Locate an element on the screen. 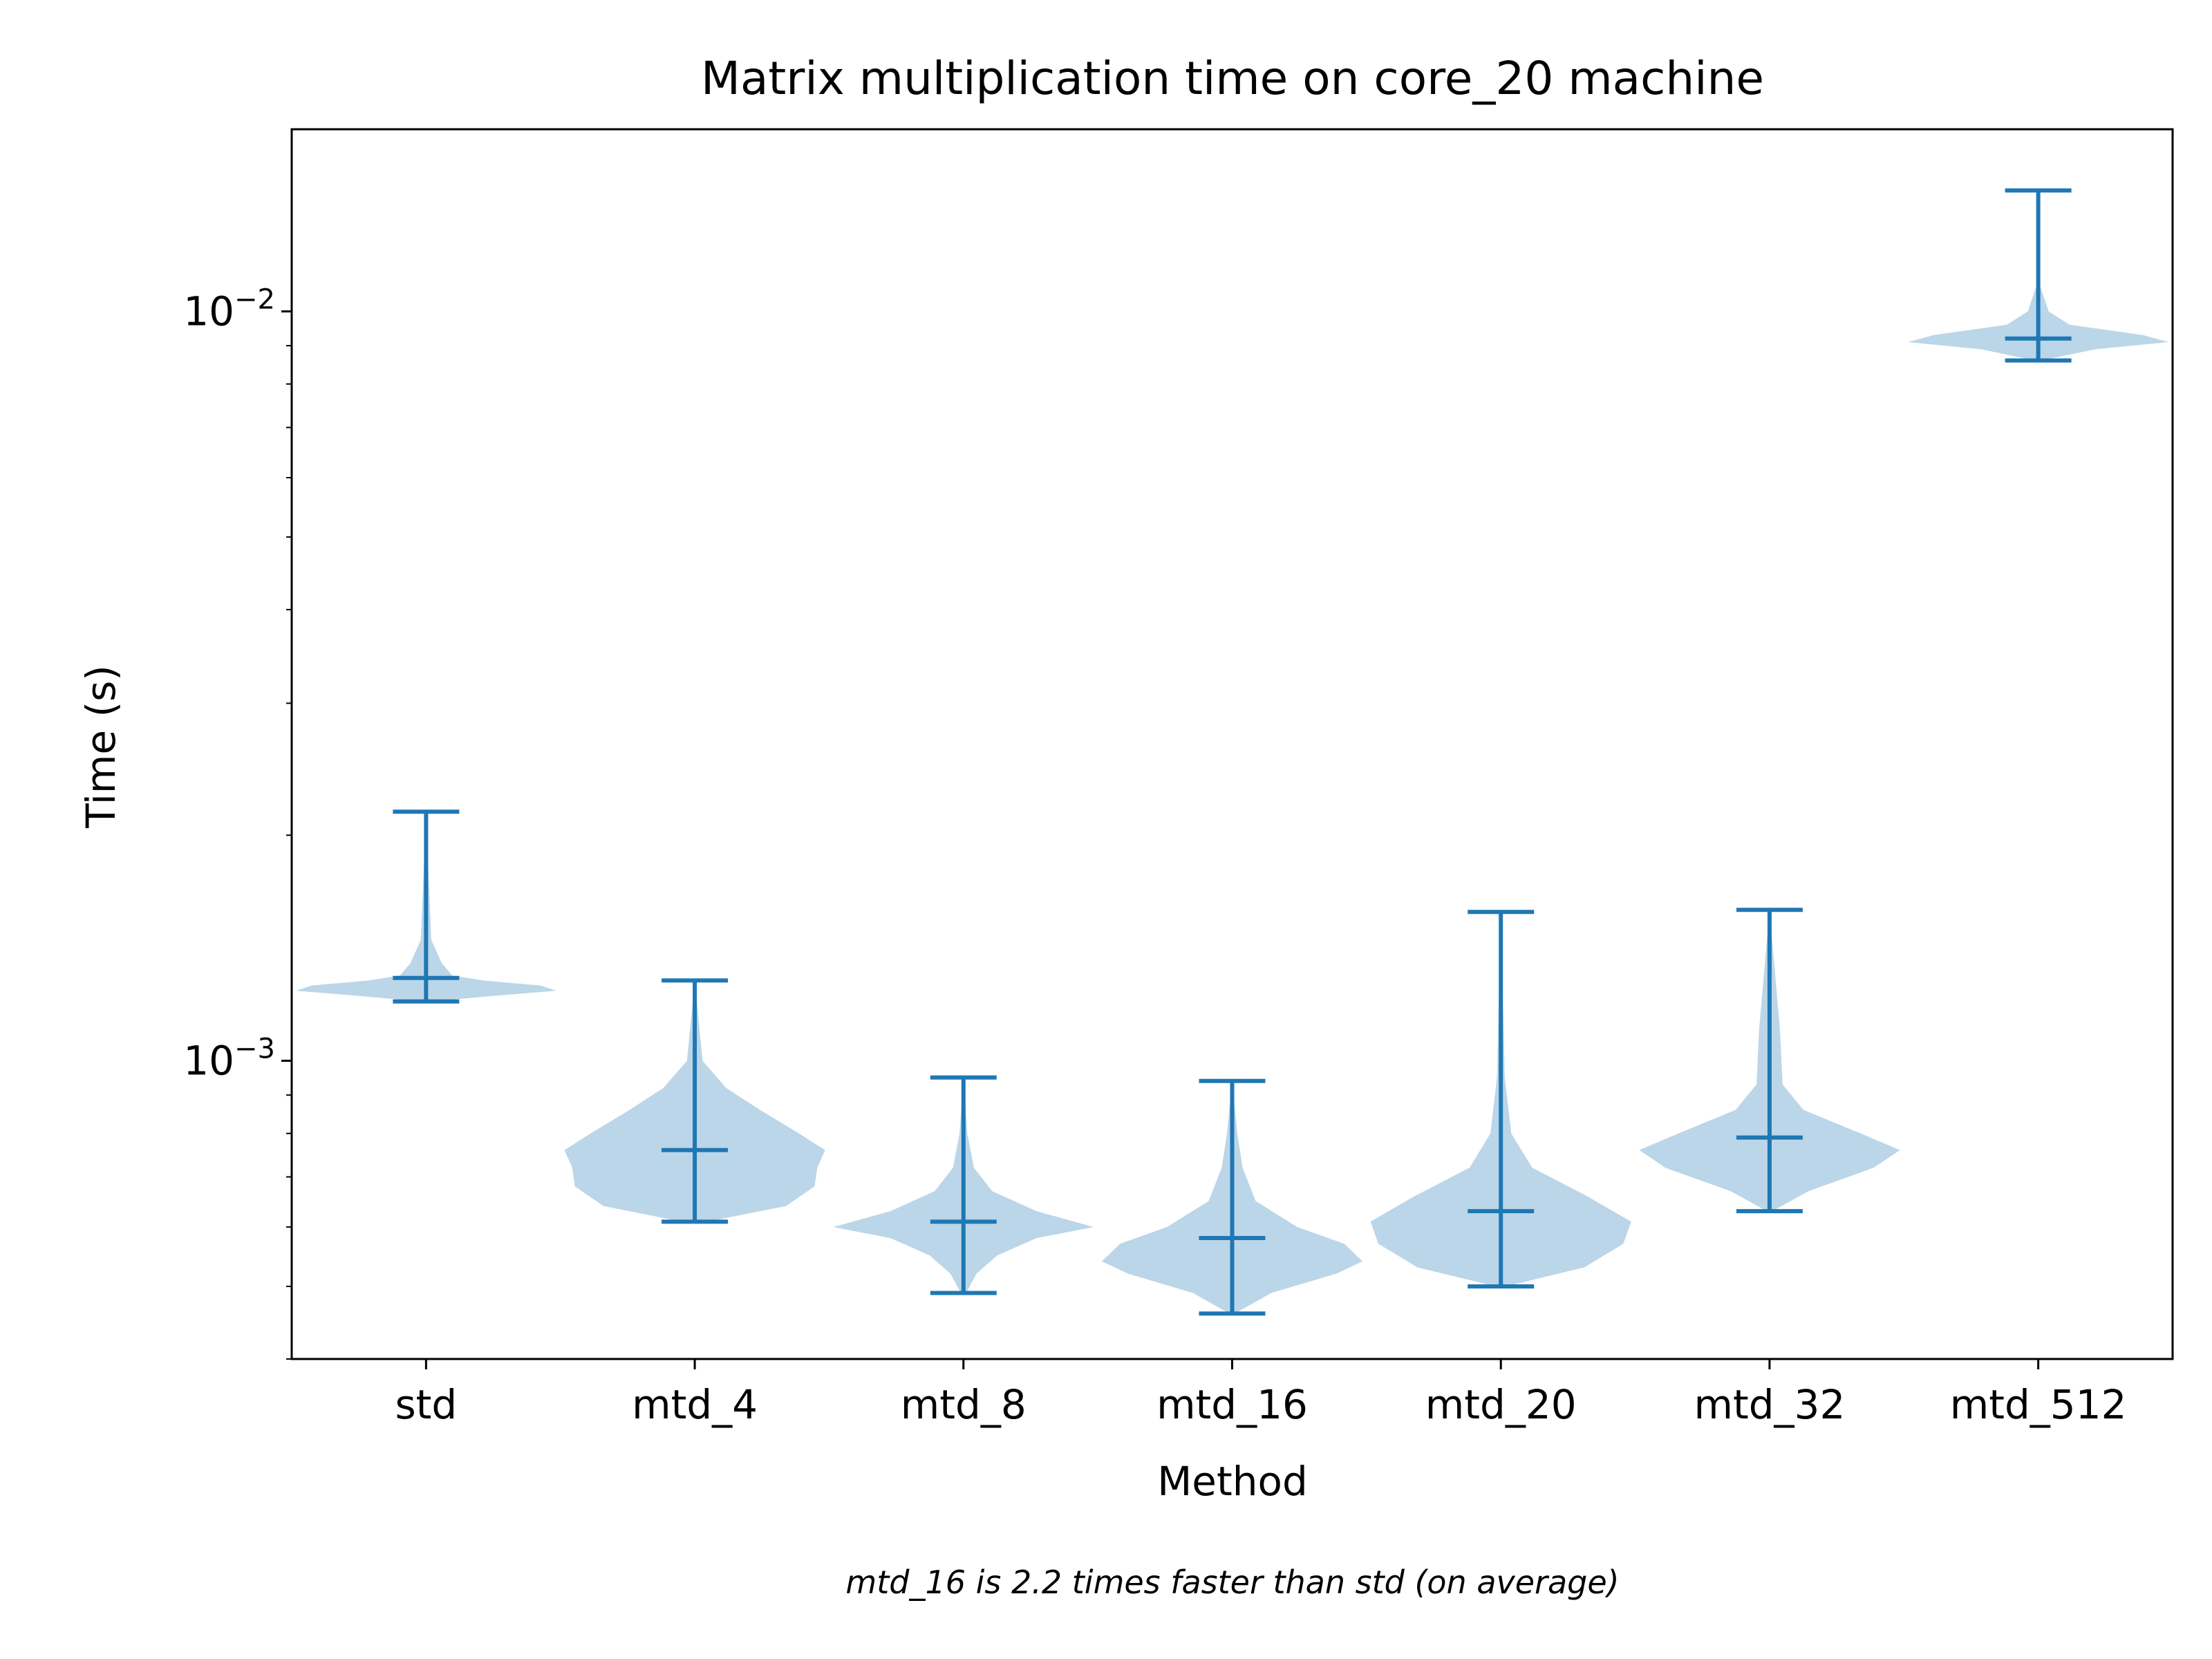 The width and height of the screenshot is (2212, 1659). x-tick-label: std is located at coordinates (426, 1405).